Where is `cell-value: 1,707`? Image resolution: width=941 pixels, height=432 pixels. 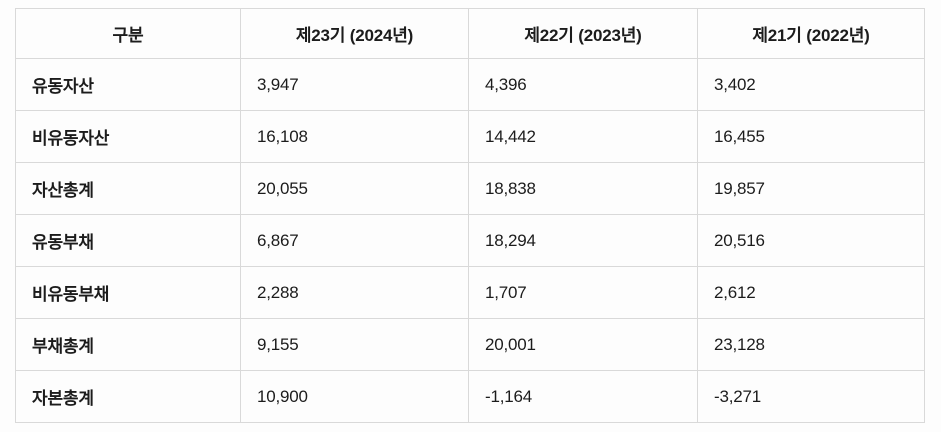 cell-value: 1,707 is located at coordinates (583, 292).